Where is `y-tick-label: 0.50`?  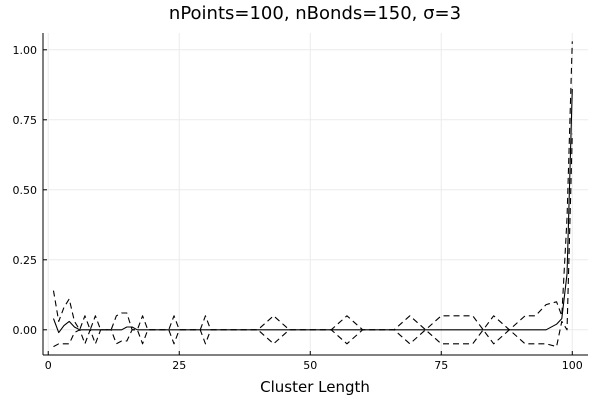 y-tick-label: 0.50 is located at coordinates (25, 190).